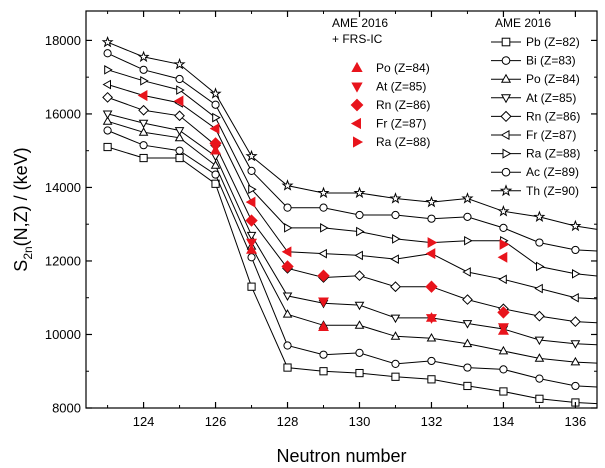  I want to click on x-tick-label: 128, so click(288, 421).